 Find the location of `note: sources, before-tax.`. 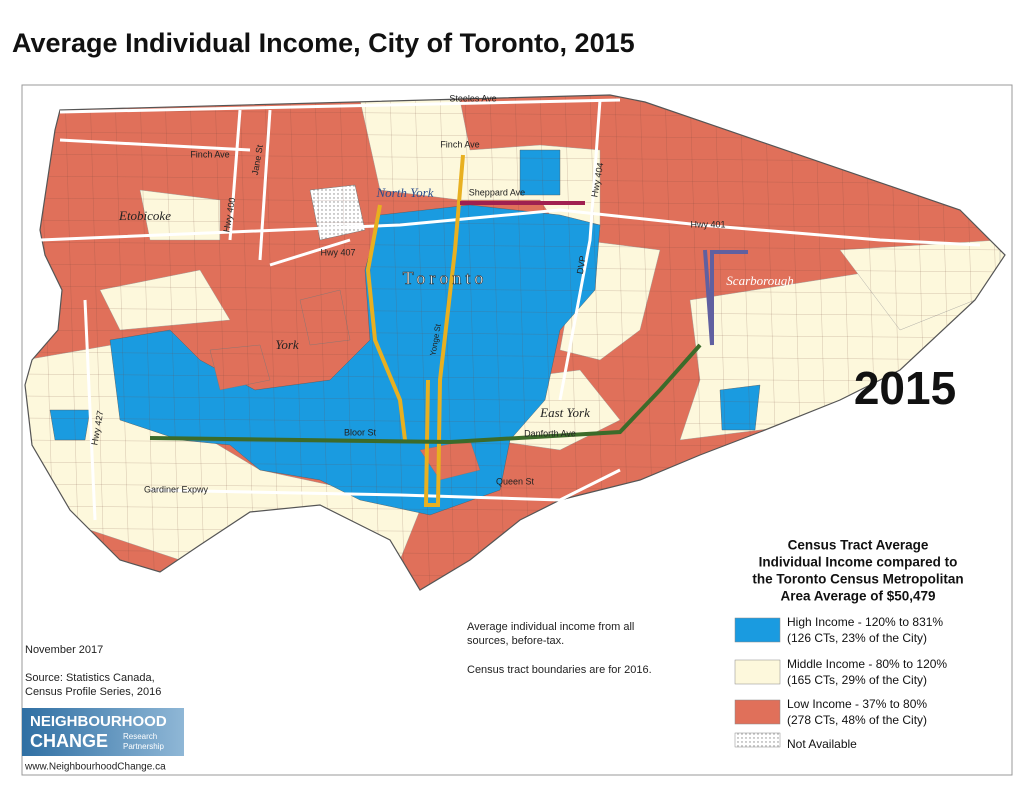

note: sources, before-tax. is located at coordinates (515, 641).